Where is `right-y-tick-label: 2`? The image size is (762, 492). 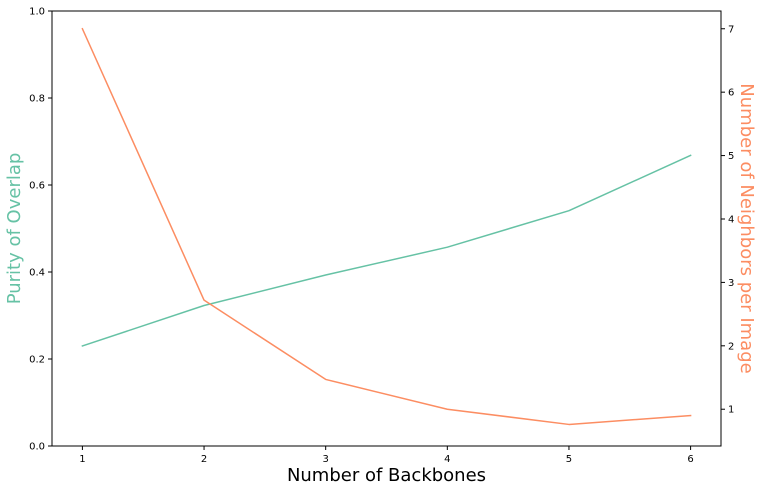
right-y-tick-label: 2 is located at coordinates (731, 346).